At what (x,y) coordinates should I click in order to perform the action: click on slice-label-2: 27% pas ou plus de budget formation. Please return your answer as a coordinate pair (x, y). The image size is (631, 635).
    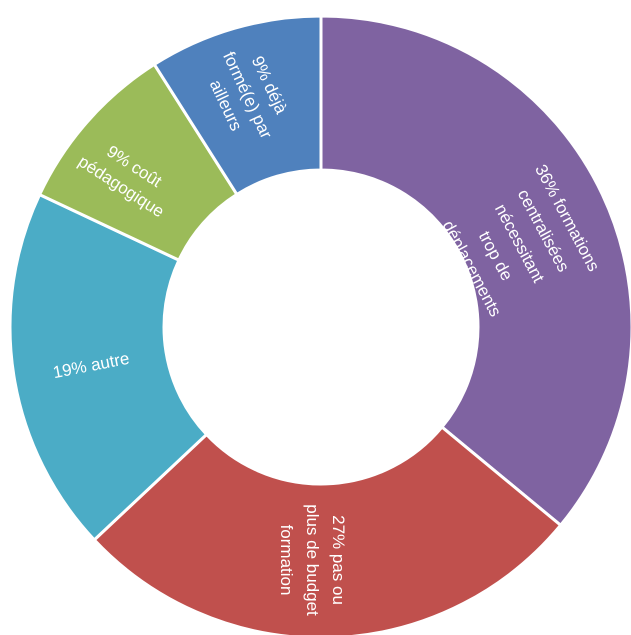
    Looking at the image, I should click on (312, 560).